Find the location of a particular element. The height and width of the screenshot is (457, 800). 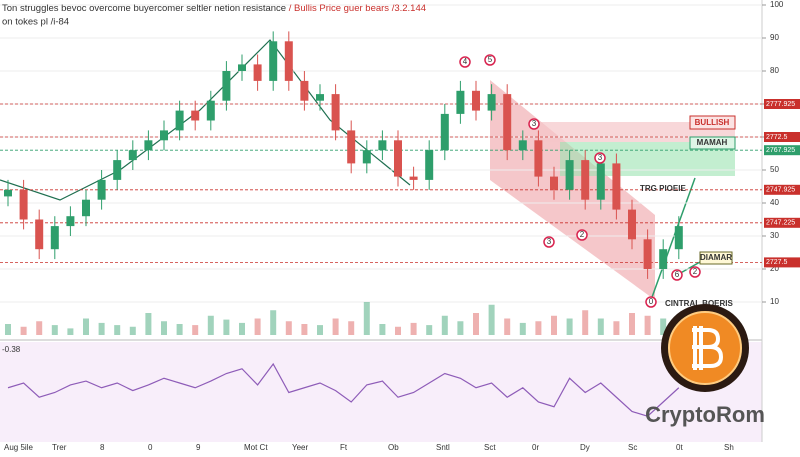

x-tick-label: Trer is located at coordinates (59, 447).